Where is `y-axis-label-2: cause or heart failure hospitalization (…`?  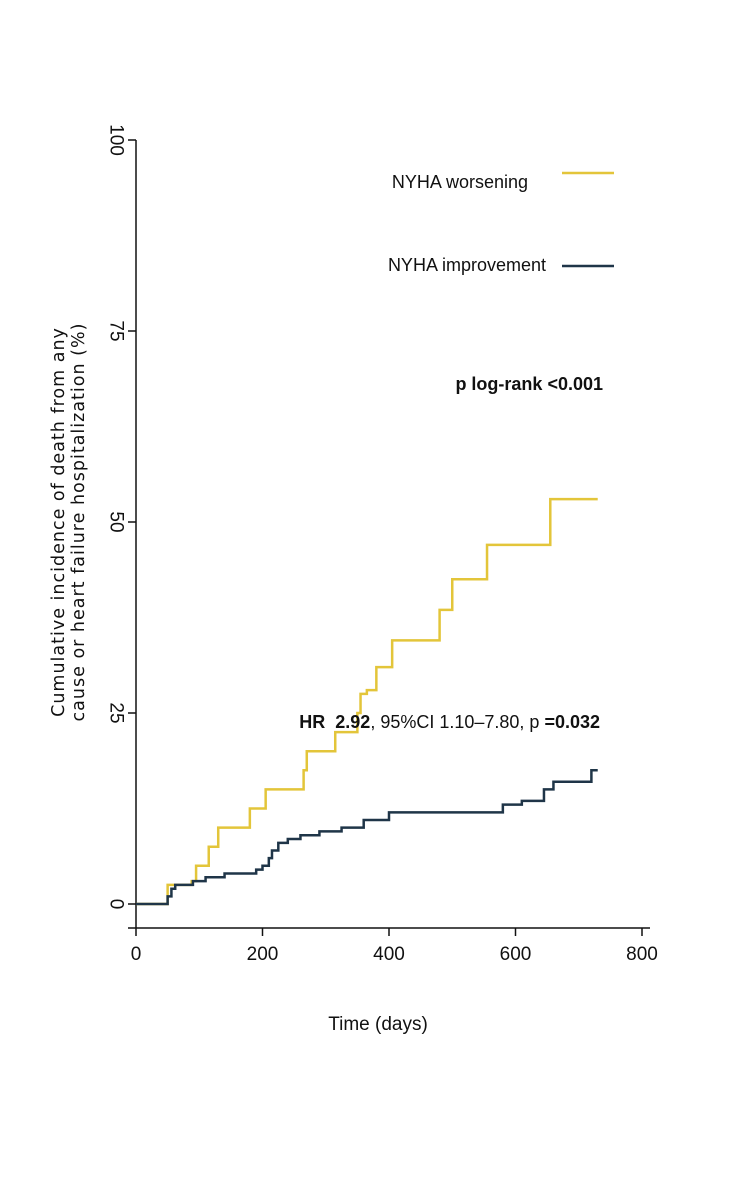
y-axis-label-2: cause or heart failure hospitalization (… is located at coordinates (79, 522).